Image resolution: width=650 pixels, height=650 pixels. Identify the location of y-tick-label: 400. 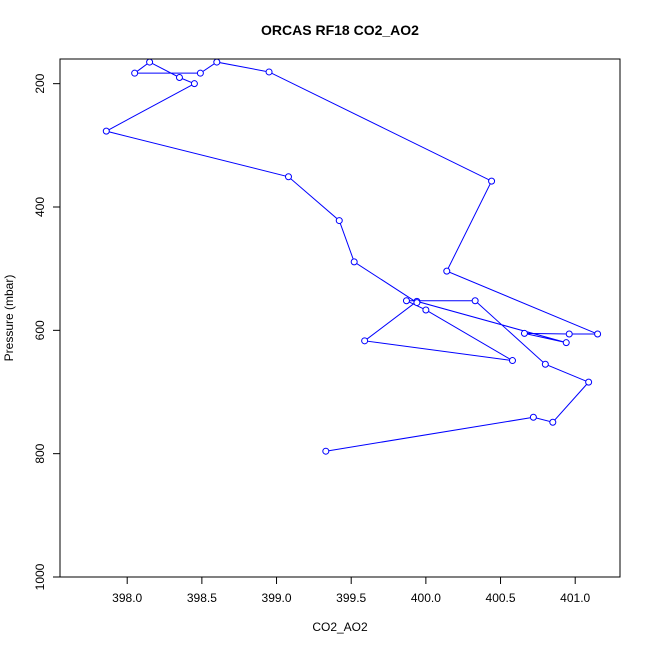
(40, 207).